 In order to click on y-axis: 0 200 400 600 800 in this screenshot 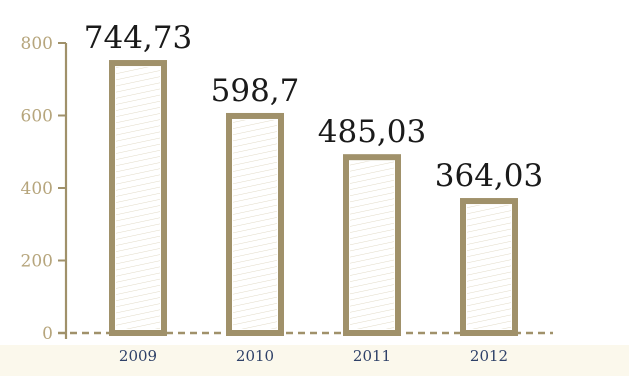, I will do `click(44, 189)`.